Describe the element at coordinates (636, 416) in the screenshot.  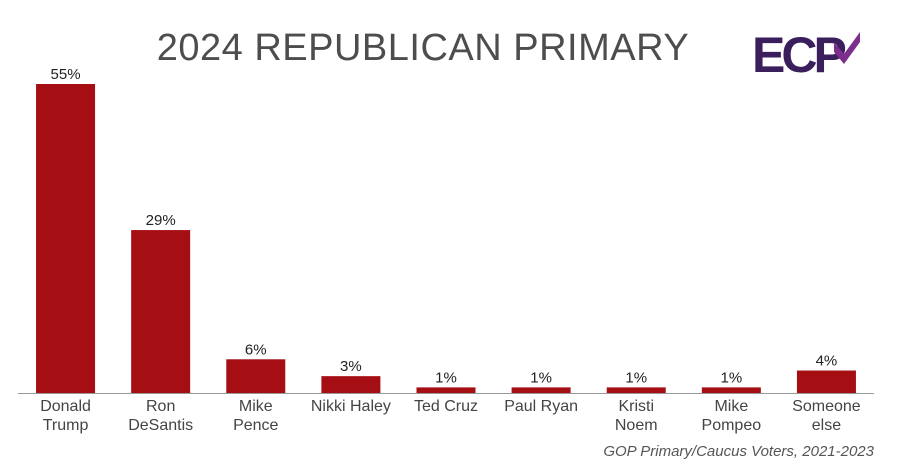
I see `category-label: Kristi Noem` at that location.